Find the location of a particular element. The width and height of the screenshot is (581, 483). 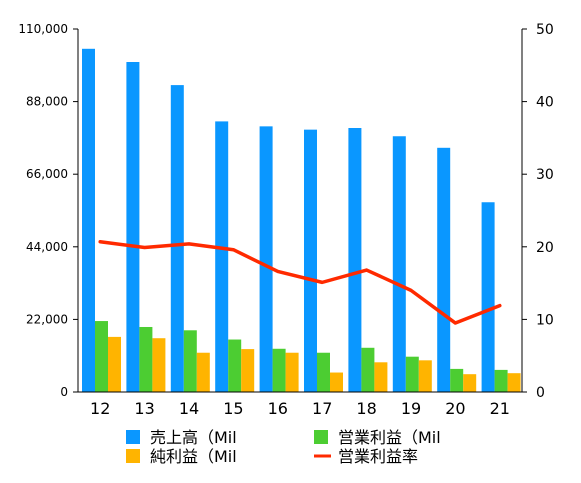

x-tick-label: 12 is located at coordinates (100, 408).